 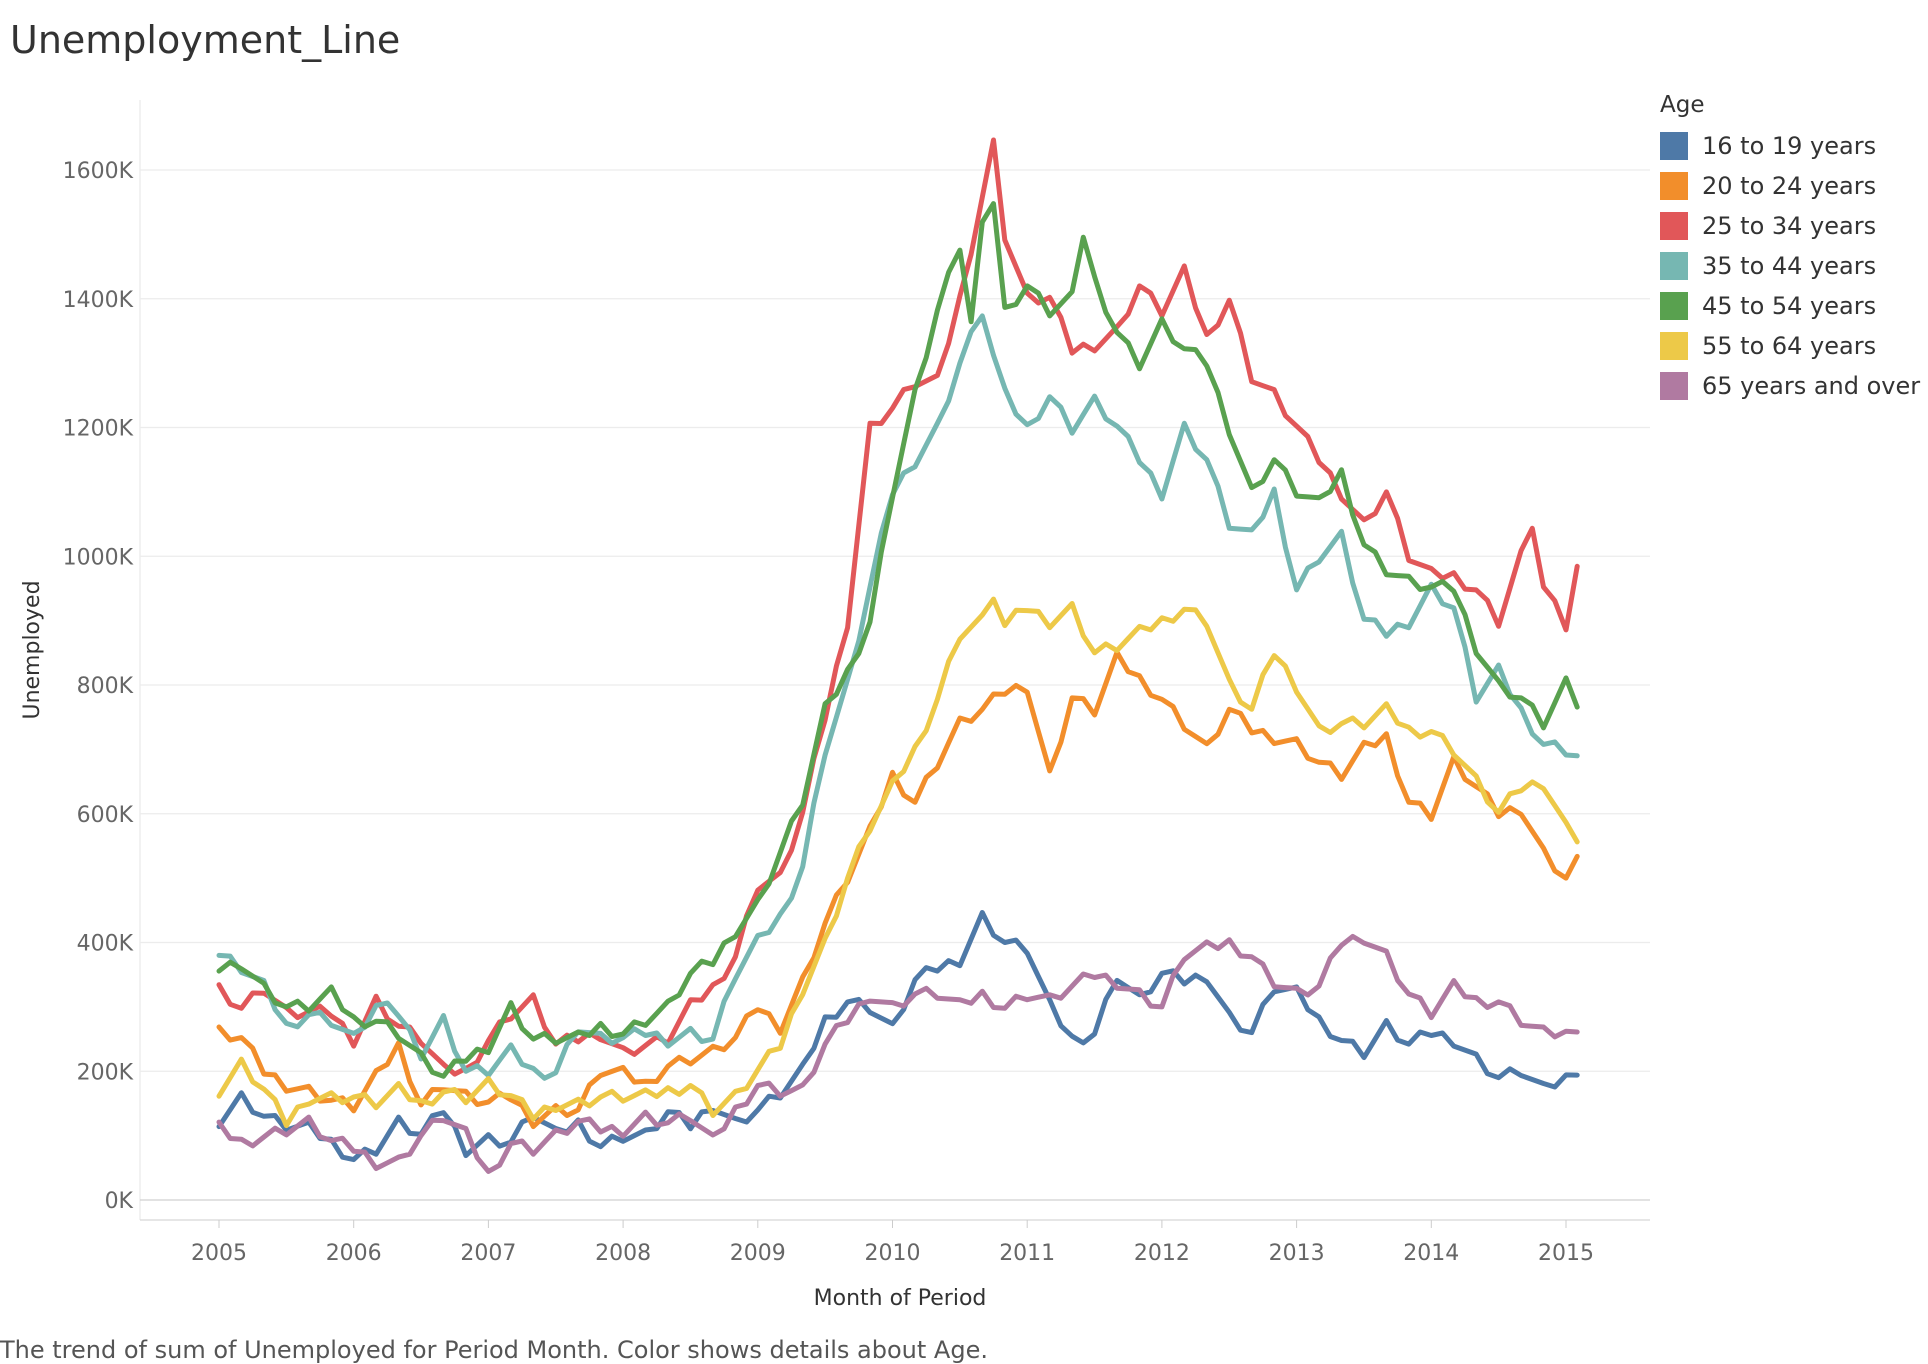 I want to click on legend-label: 35 to 44 years, so click(x=1789, y=266).